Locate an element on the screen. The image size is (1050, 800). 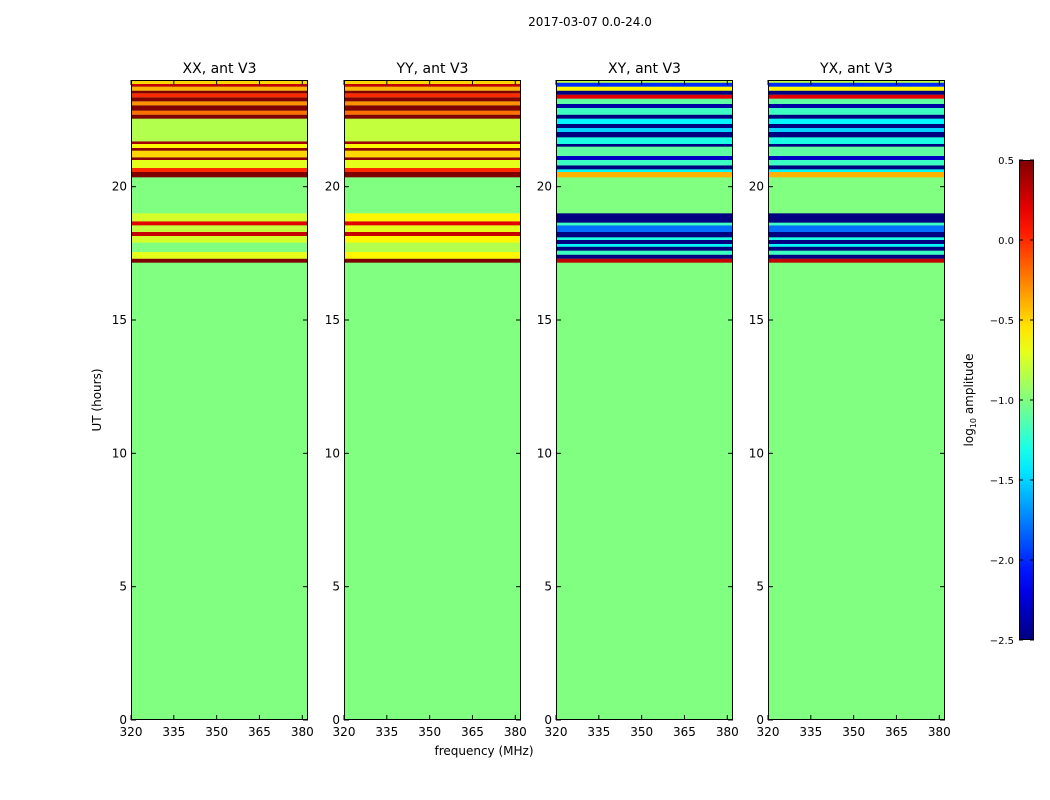
colorbar-tick-label: −1.5 is located at coordinates (1002, 481).